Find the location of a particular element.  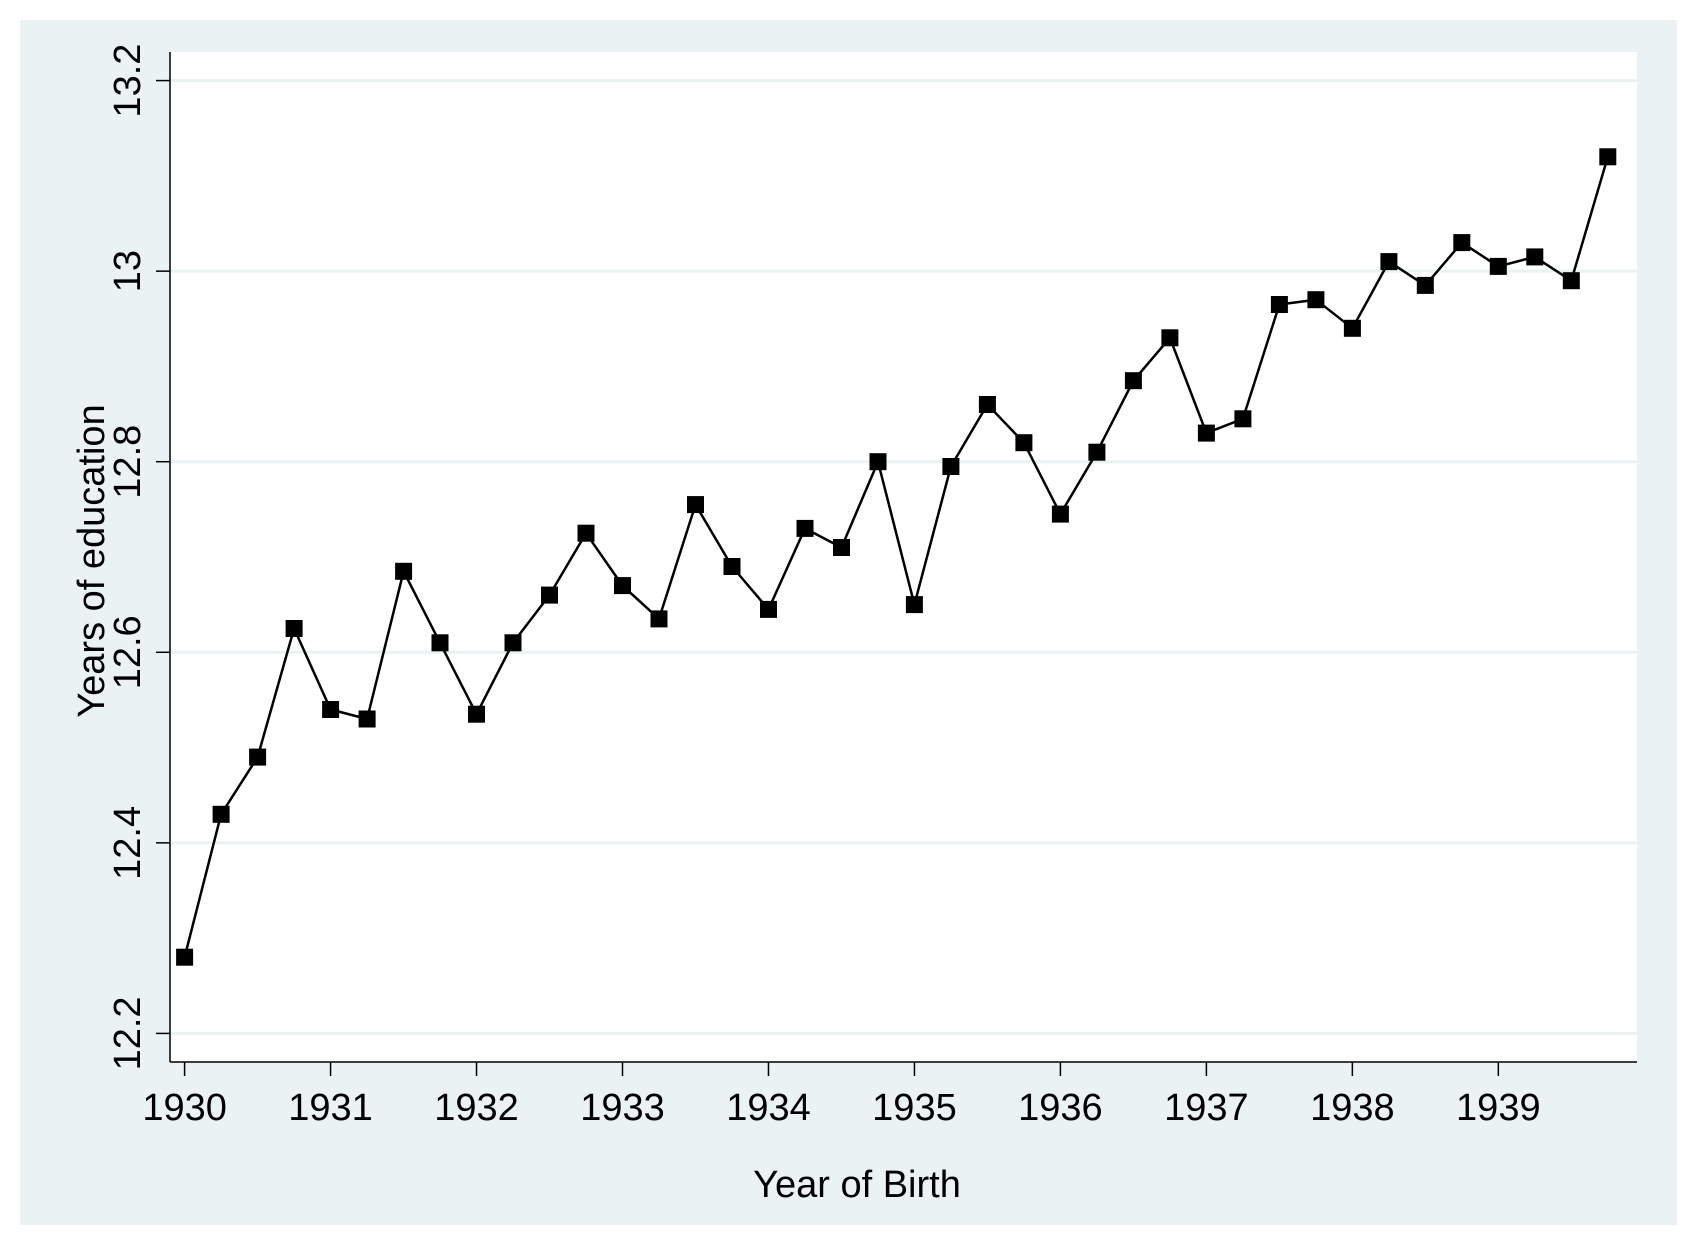

y-tick-label: 12.2 is located at coordinates (128, 1033).